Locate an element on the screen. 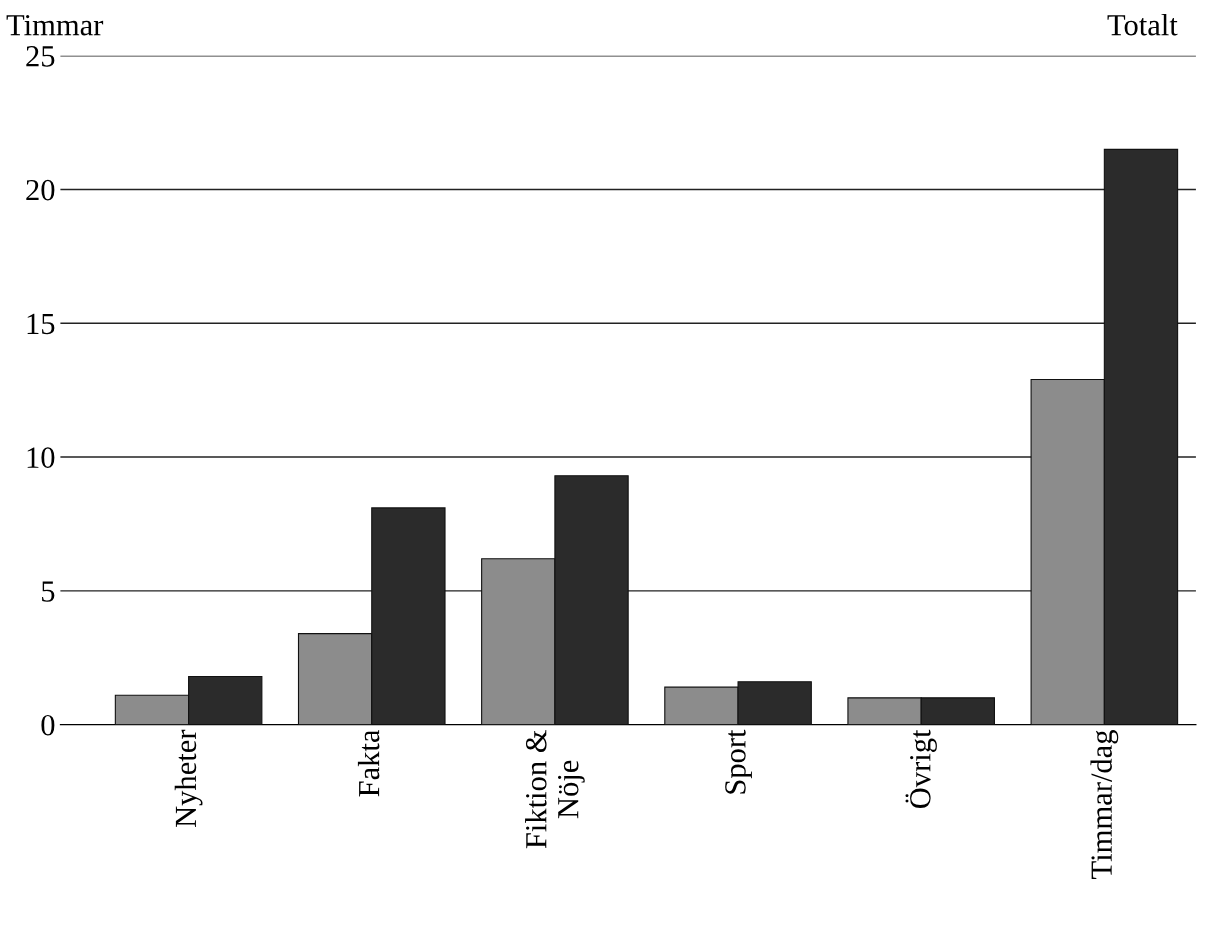 The height and width of the screenshot is (929, 1208). x-tick-label: Sport is located at coordinates (738, 761).